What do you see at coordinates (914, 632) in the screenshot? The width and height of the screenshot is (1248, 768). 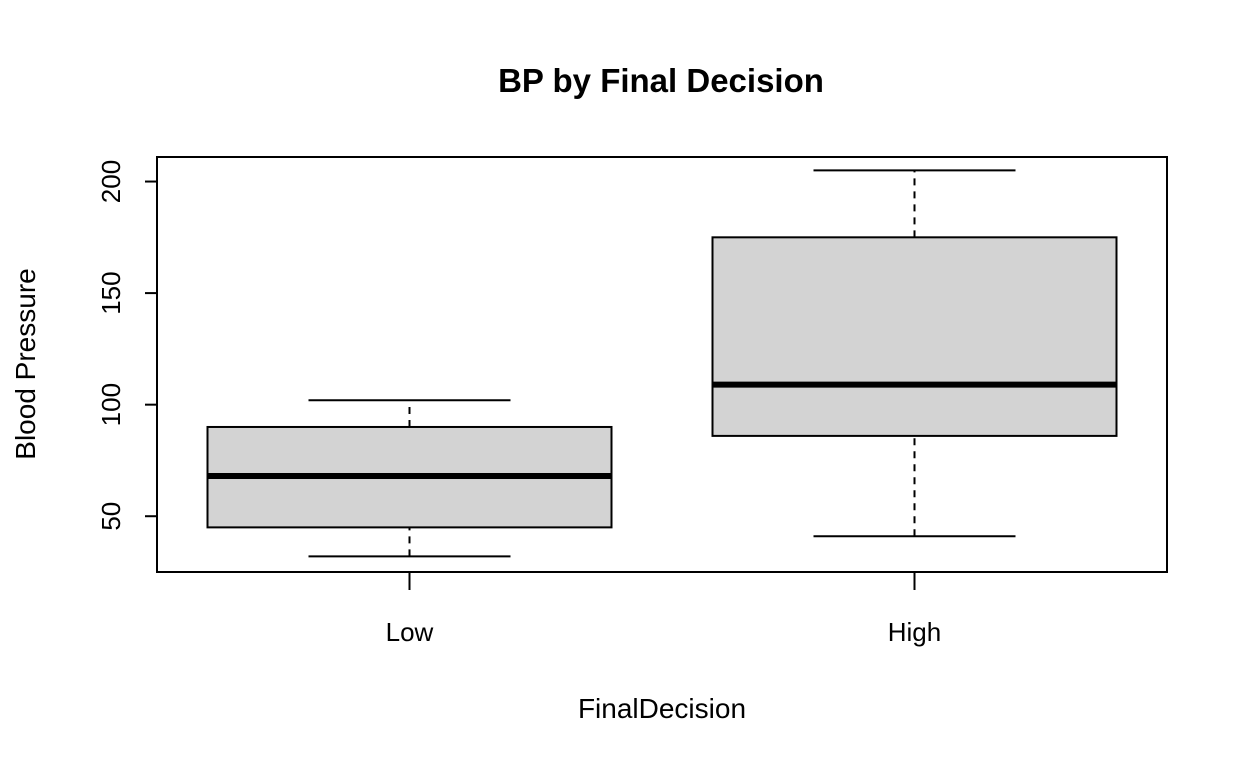 I see `x-tick-label-high: High` at bounding box center [914, 632].